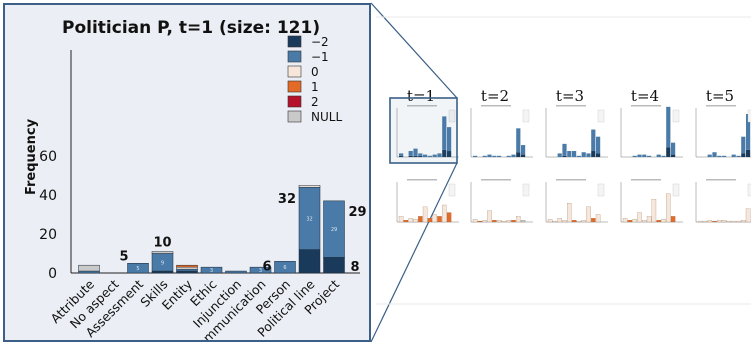 The height and width of the screenshot is (345, 751). What do you see at coordinates (242, 233) in the screenshot?
I see `annotations: 5 10 6 32 29 8` at bounding box center [242, 233].